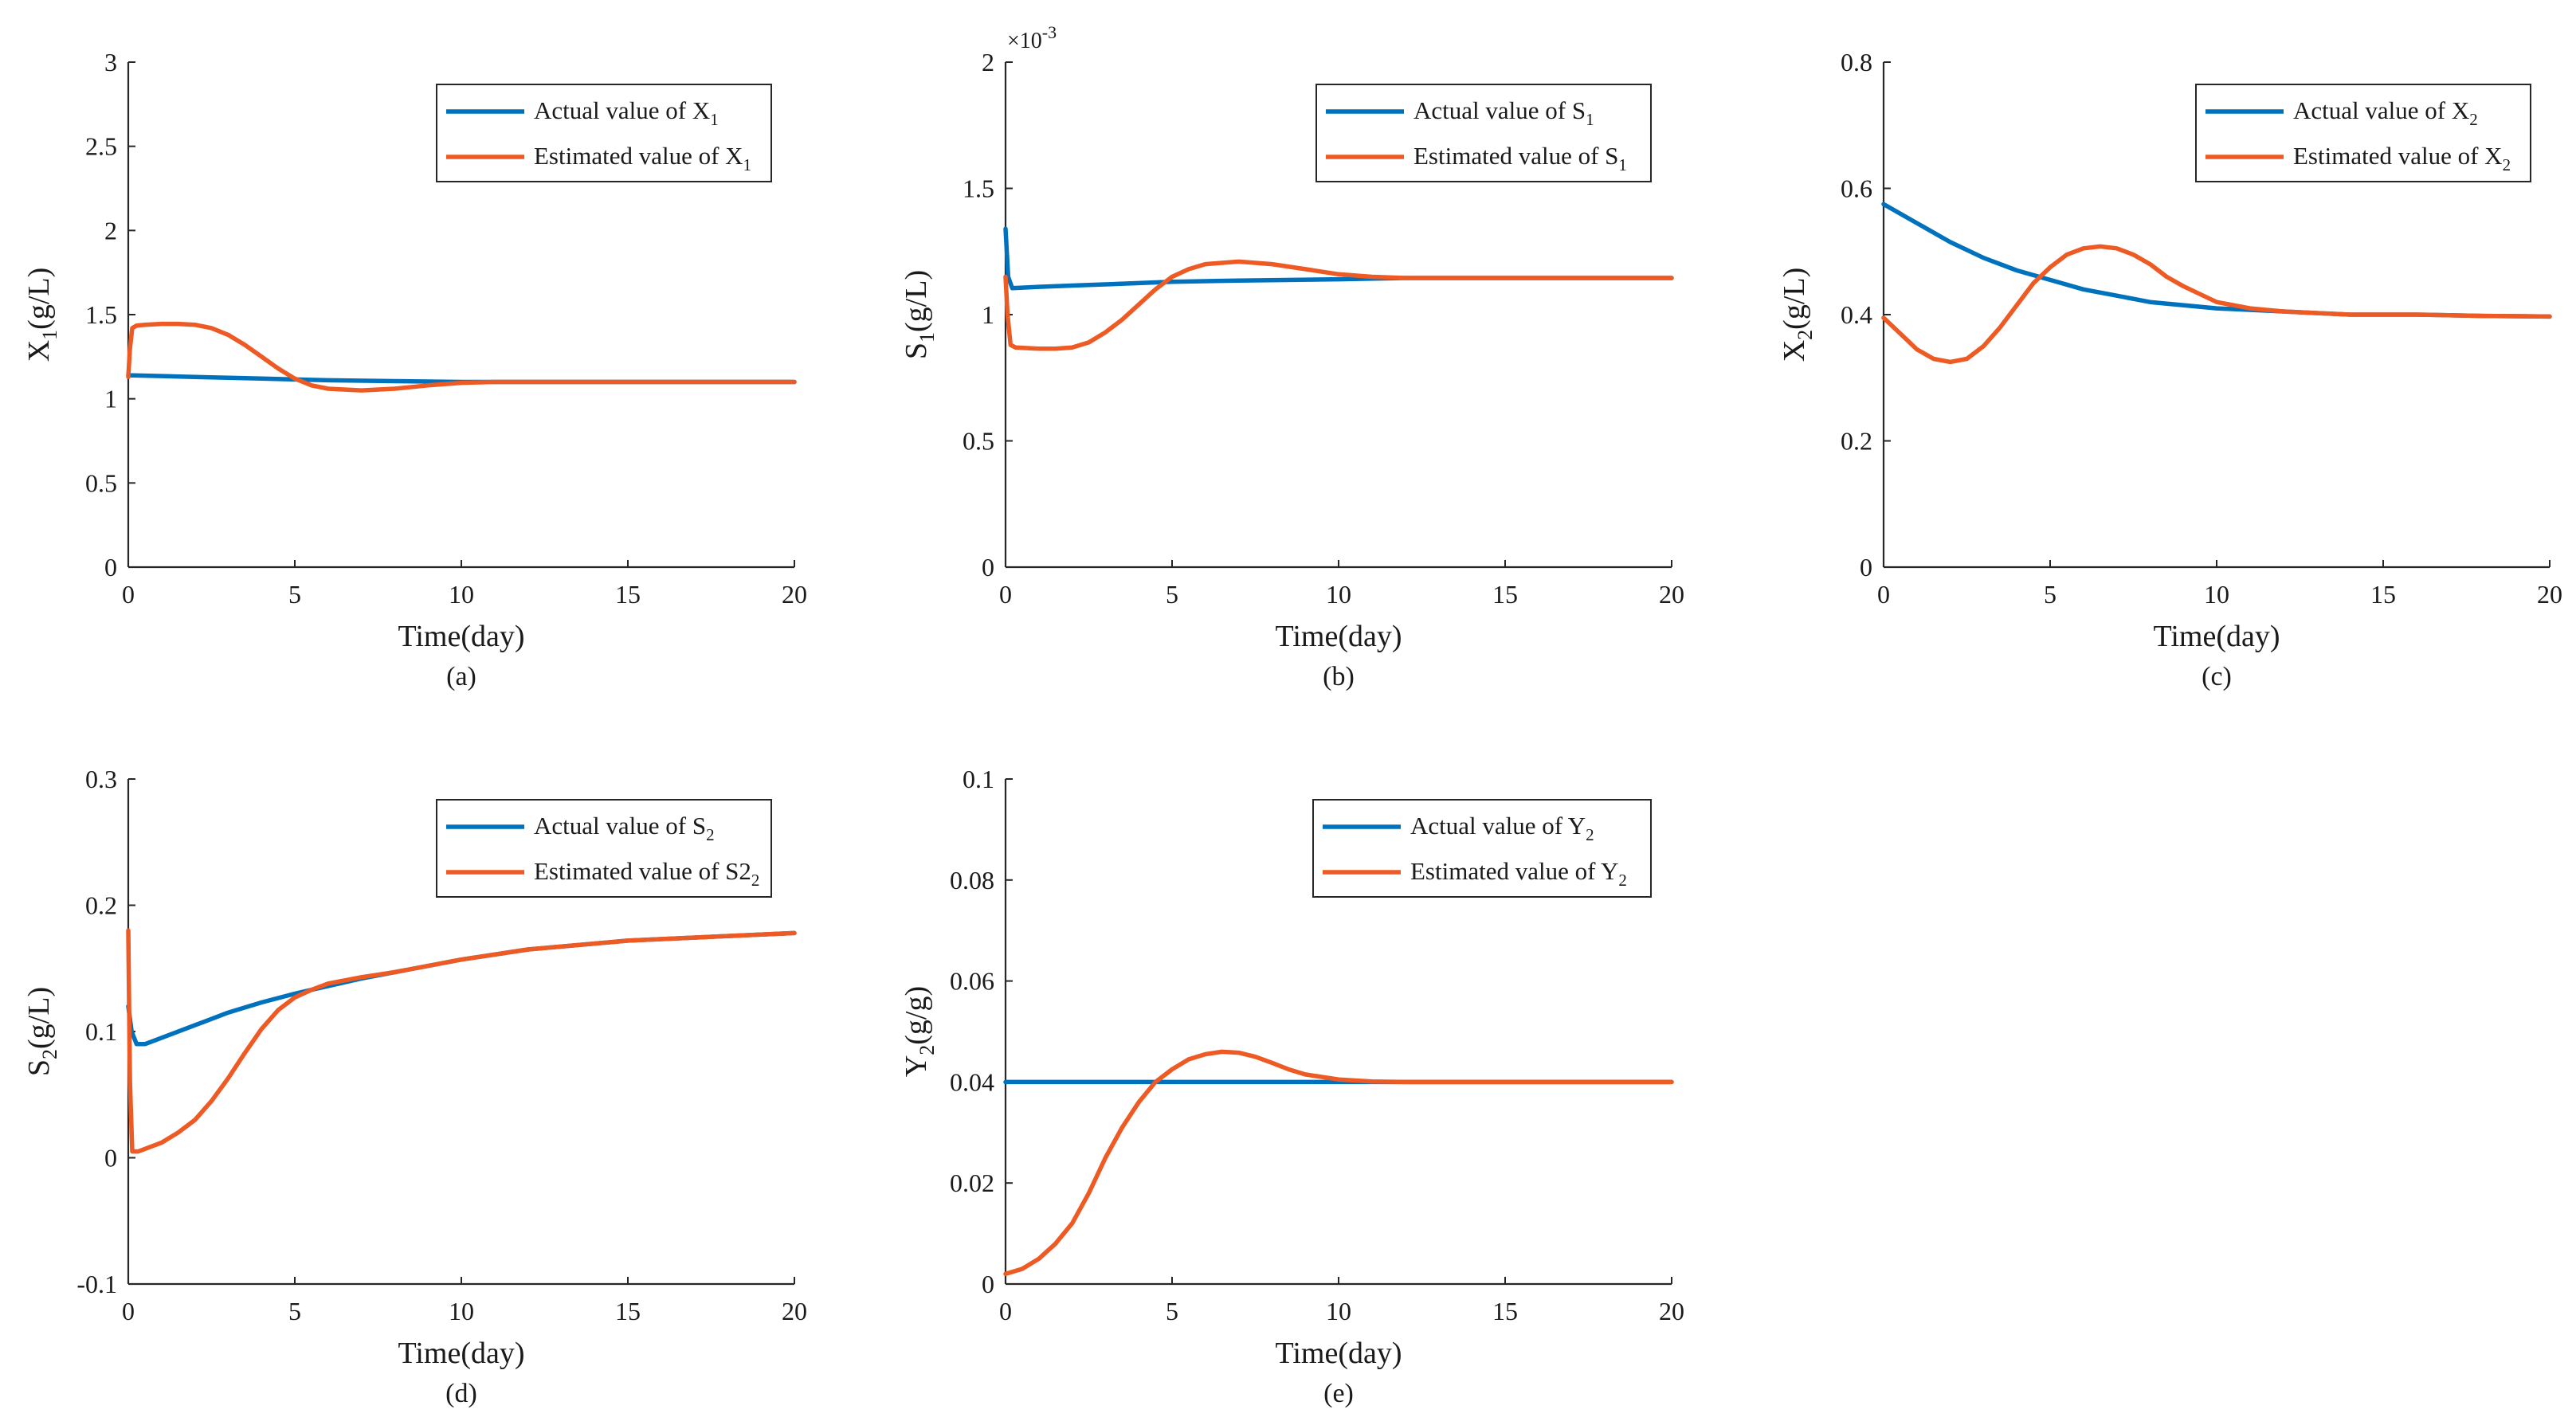 This screenshot has width=2576, height=1425. I want to click on legend-entry-label: Actual value of S2, so click(624, 828).